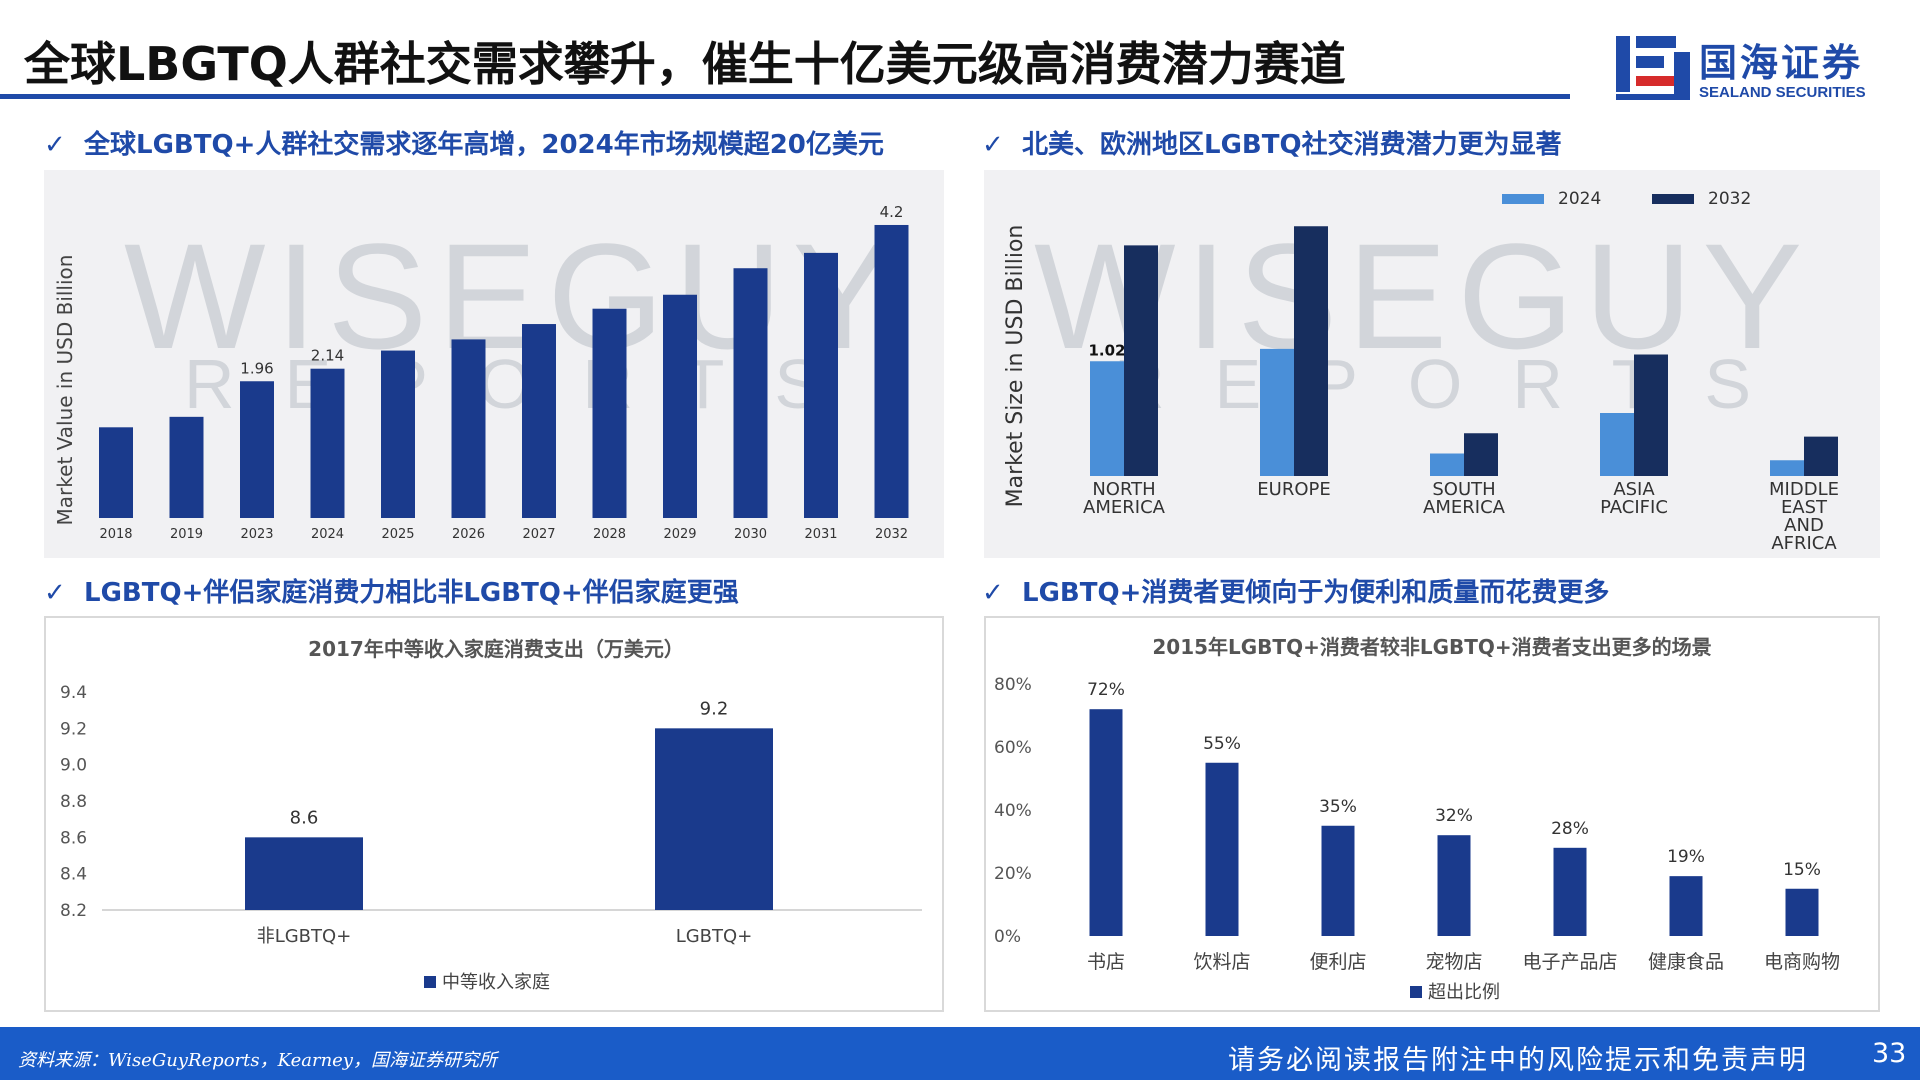 The height and width of the screenshot is (1080, 1920). What do you see at coordinates (1007, 937) in the screenshot?
I see `y-tick-label: 0%` at bounding box center [1007, 937].